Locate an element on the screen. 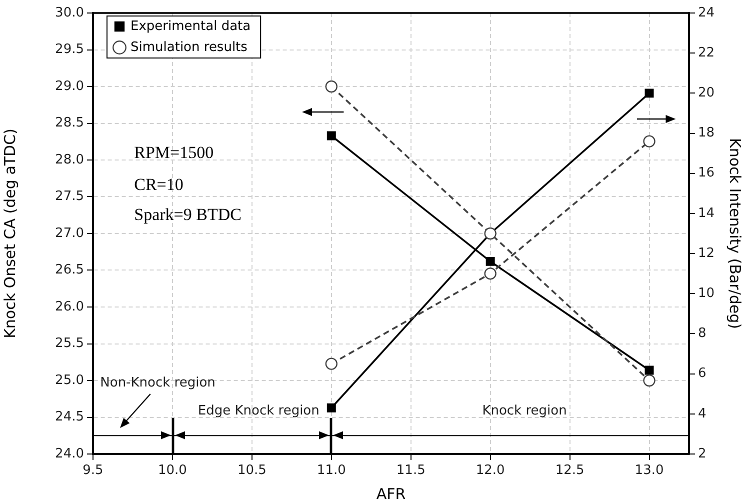 This screenshot has width=745, height=504. y-tick-label: 27.5 is located at coordinates (69, 196).